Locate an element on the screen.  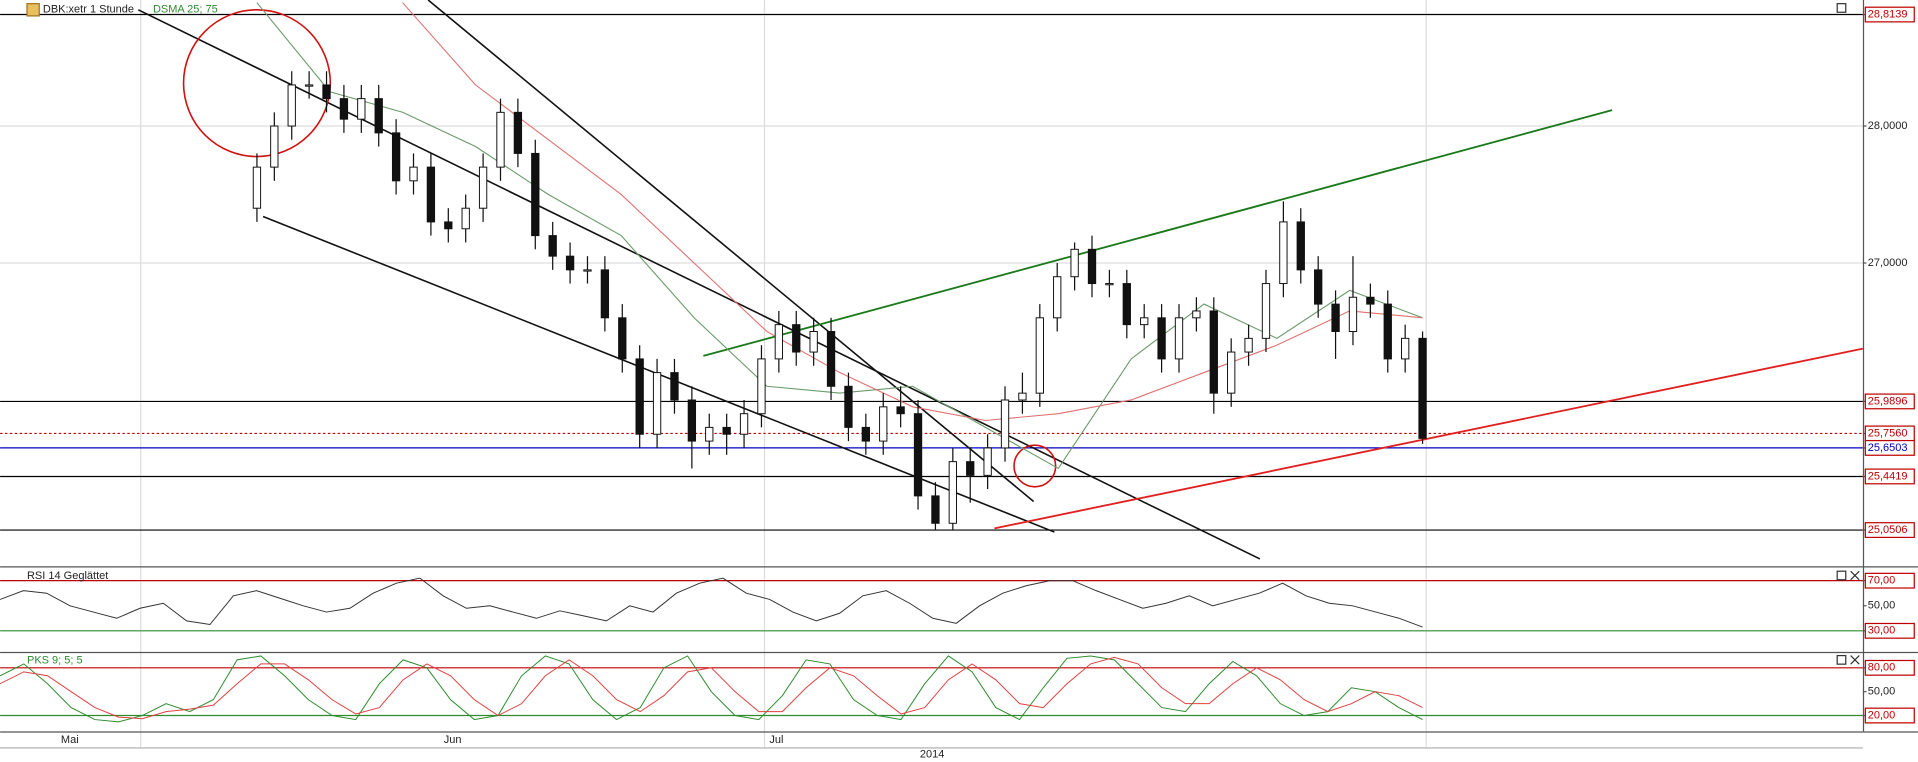
y-tick-label: 25,6503 is located at coordinates (1888, 448).